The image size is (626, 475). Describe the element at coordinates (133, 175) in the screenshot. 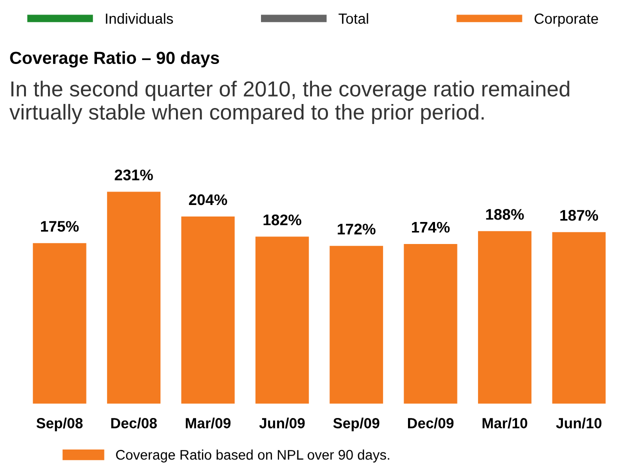

I see `data-label: 231%` at that location.